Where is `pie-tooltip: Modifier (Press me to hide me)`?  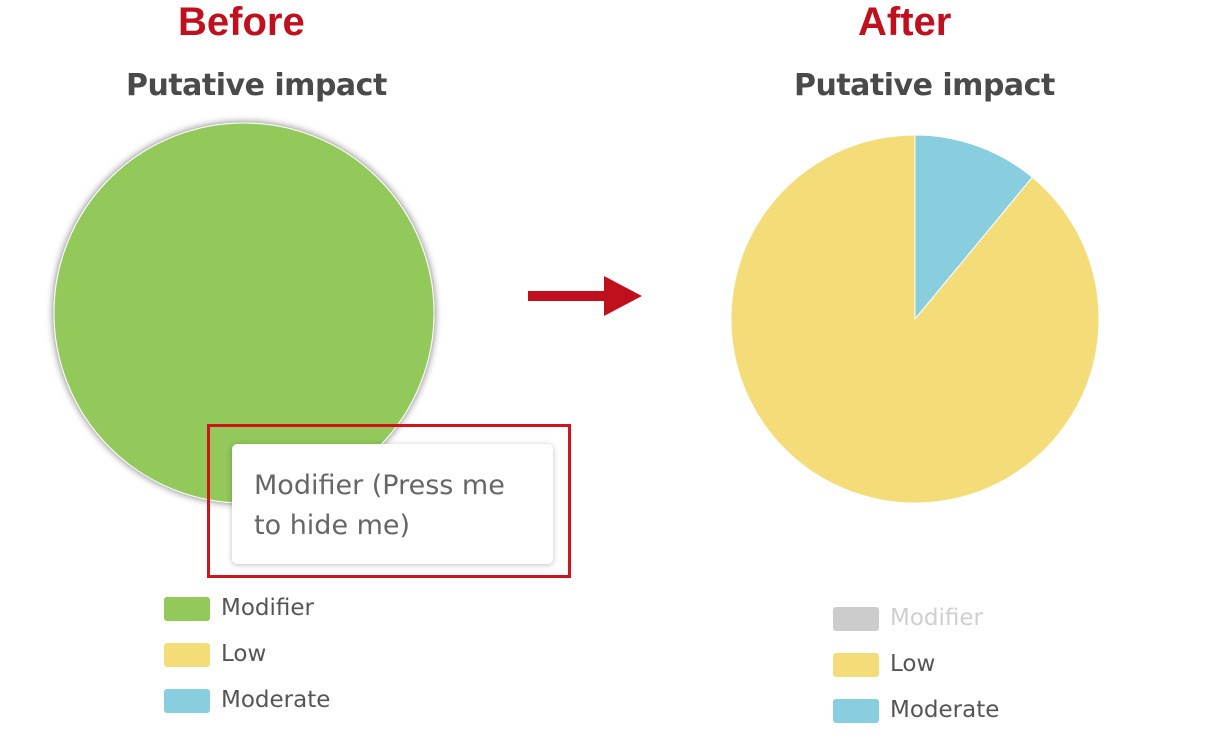 pie-tooltip: Modifier (Press me to hide me) is located at coordinates (392, 504).